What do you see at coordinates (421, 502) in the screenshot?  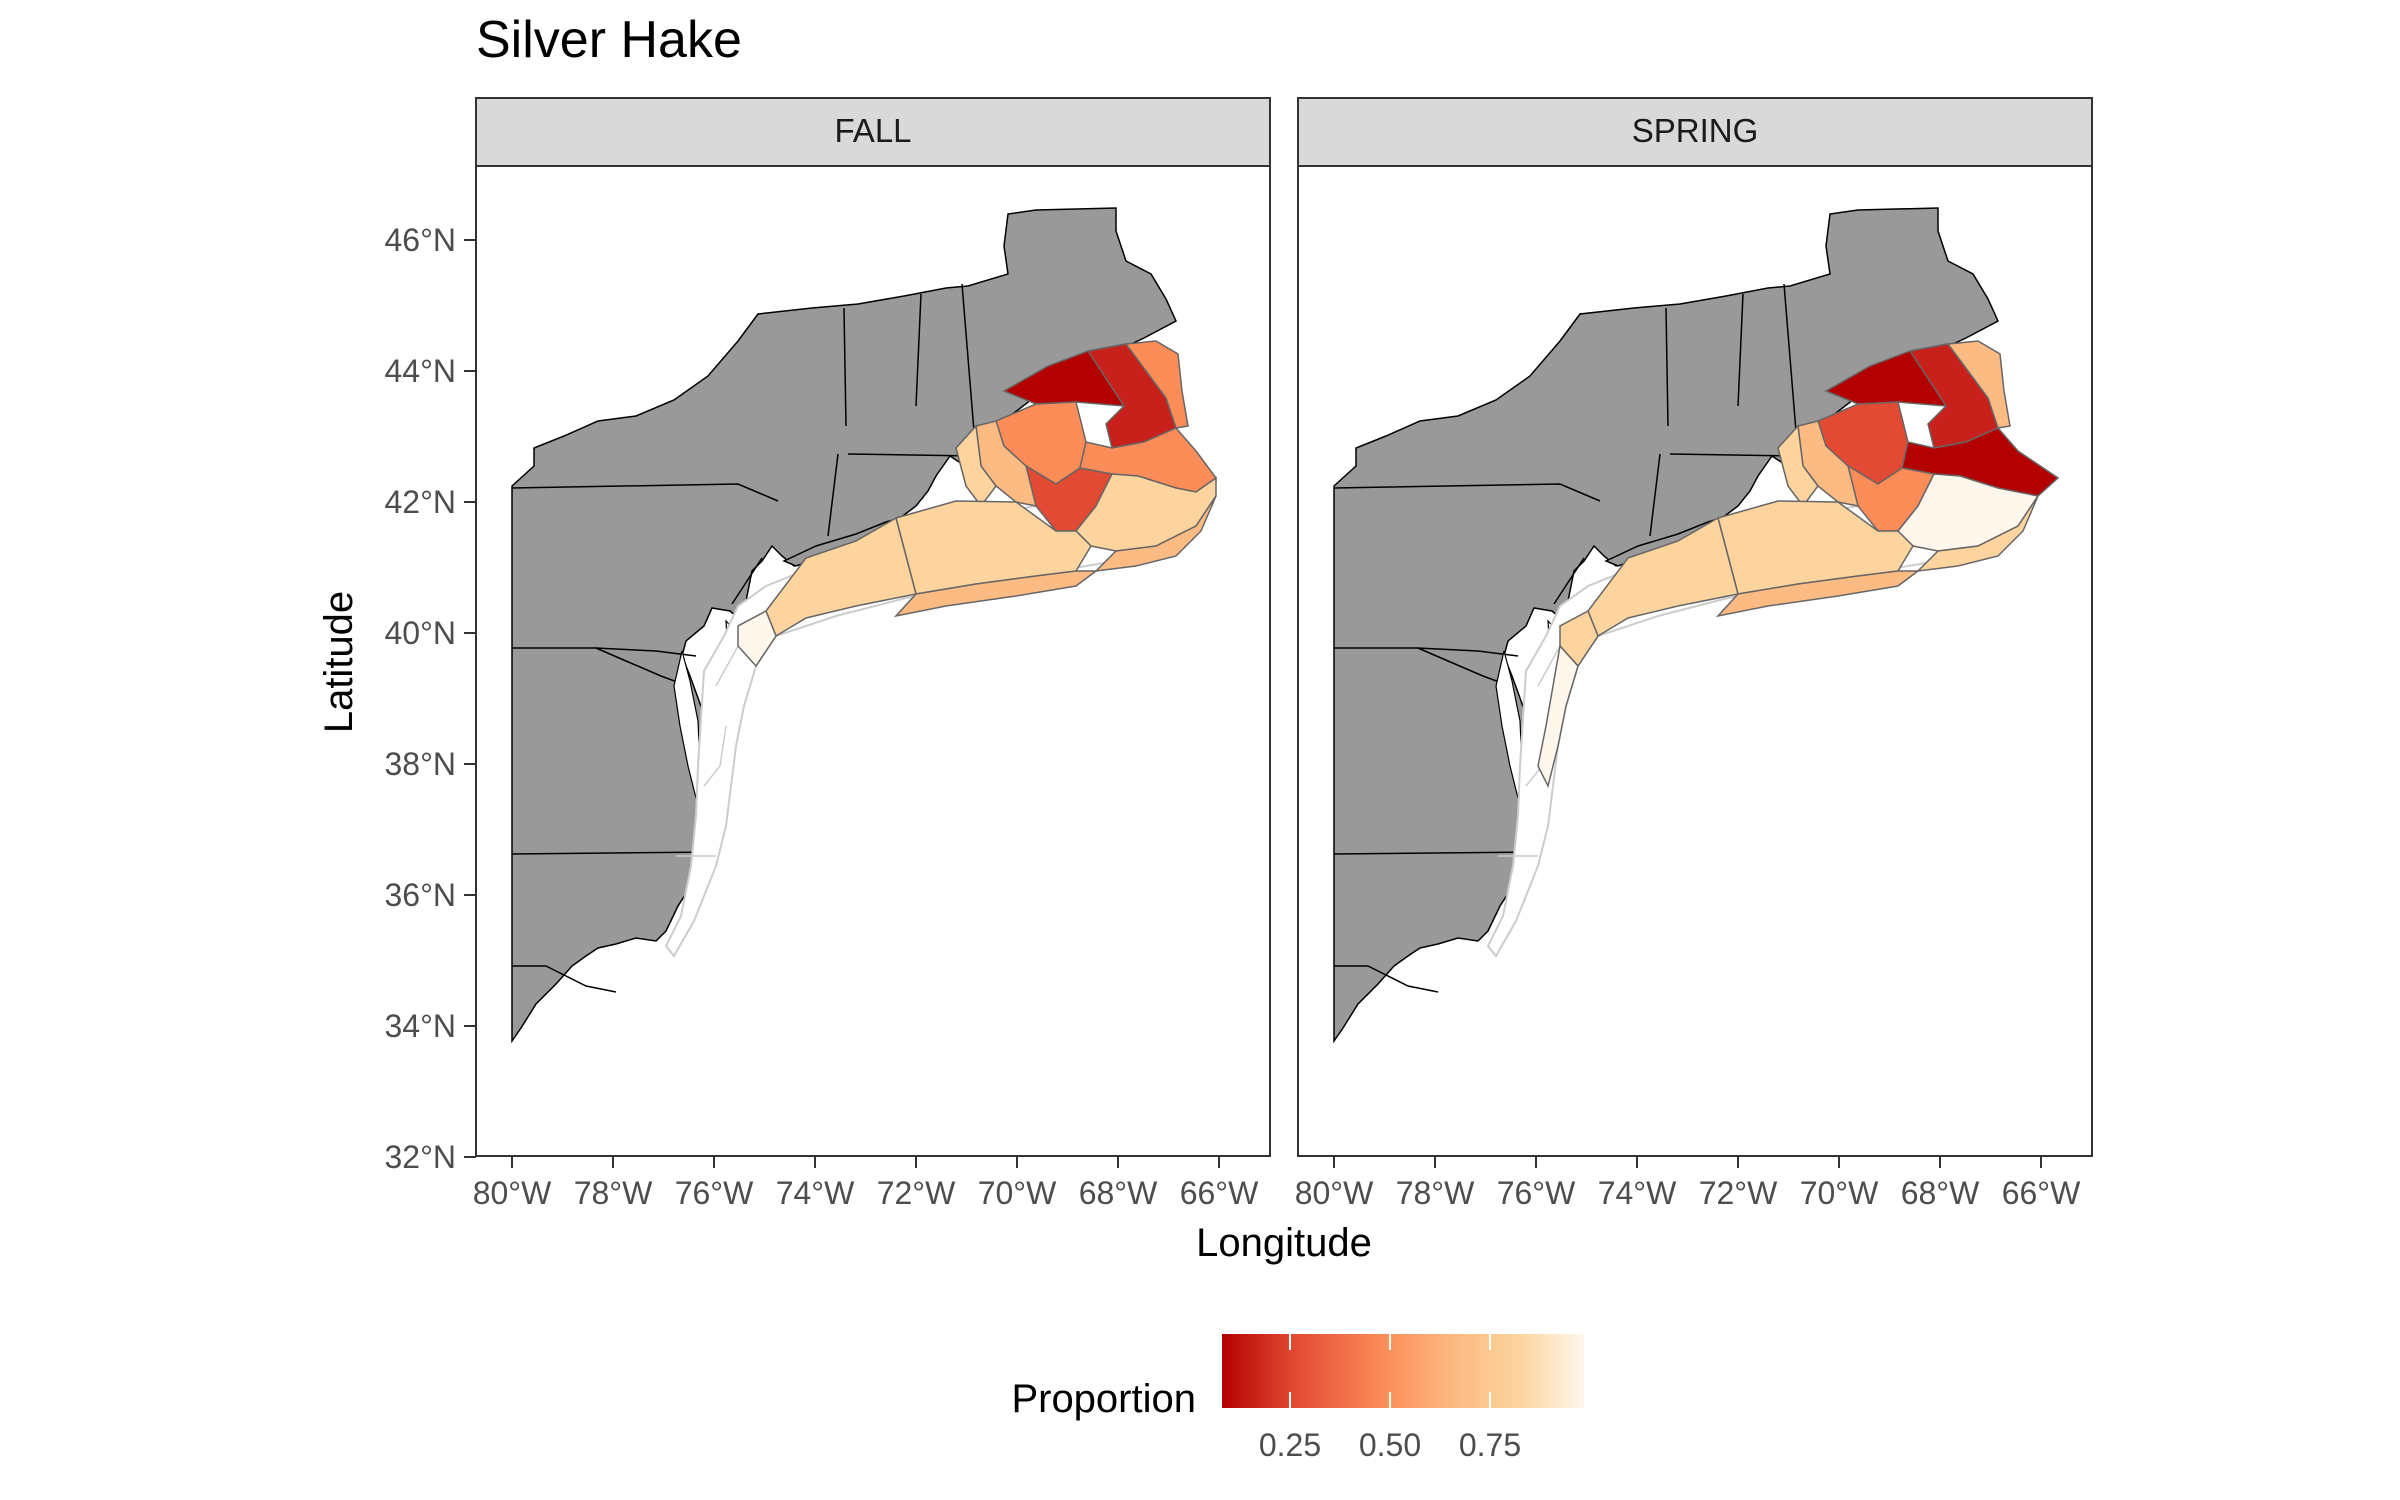 I see `y-tick-label: 42°N` at bounding box center [421, 502].